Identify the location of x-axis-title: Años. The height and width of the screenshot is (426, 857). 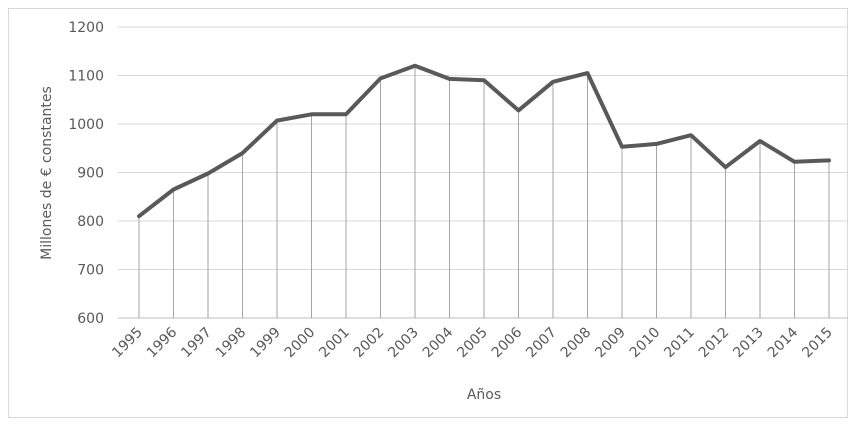
(484, 395).